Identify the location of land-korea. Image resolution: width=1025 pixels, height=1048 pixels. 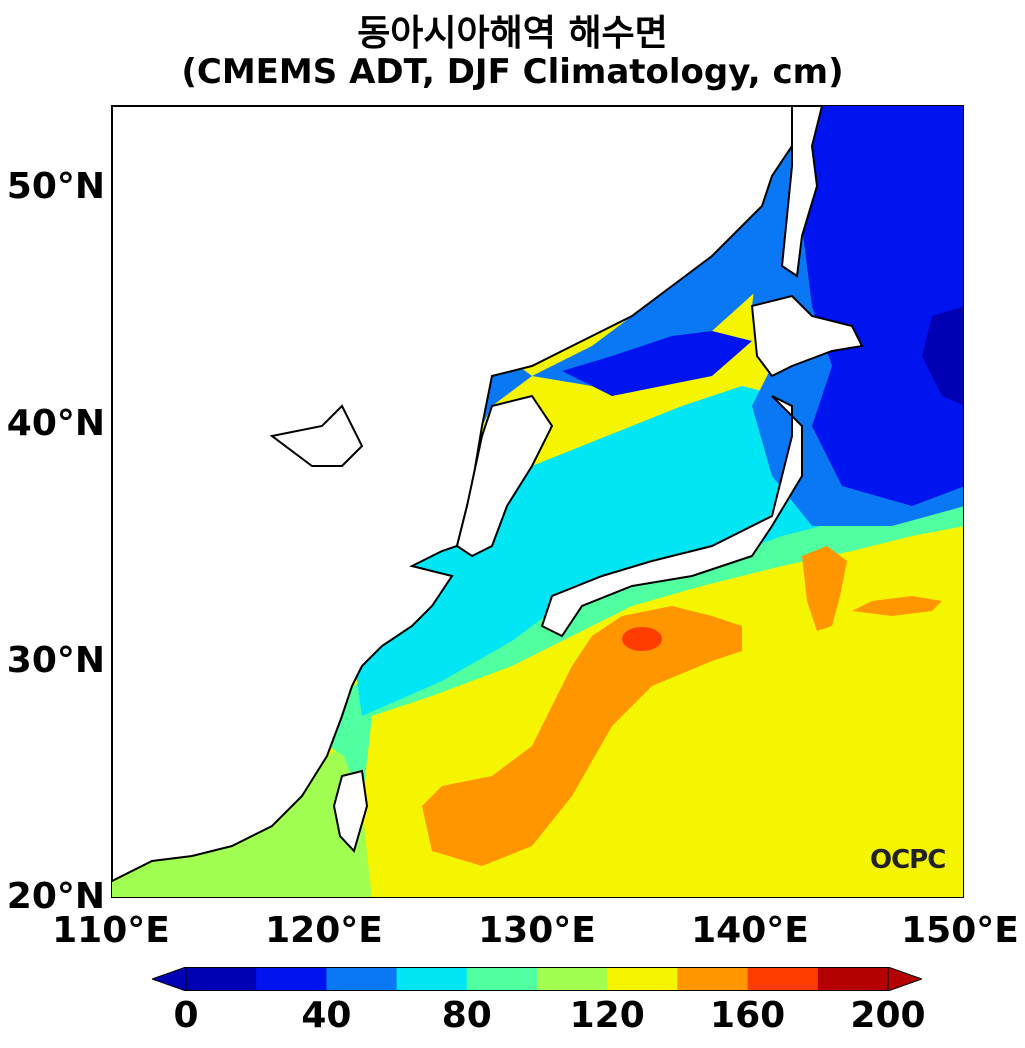
(504, 476).